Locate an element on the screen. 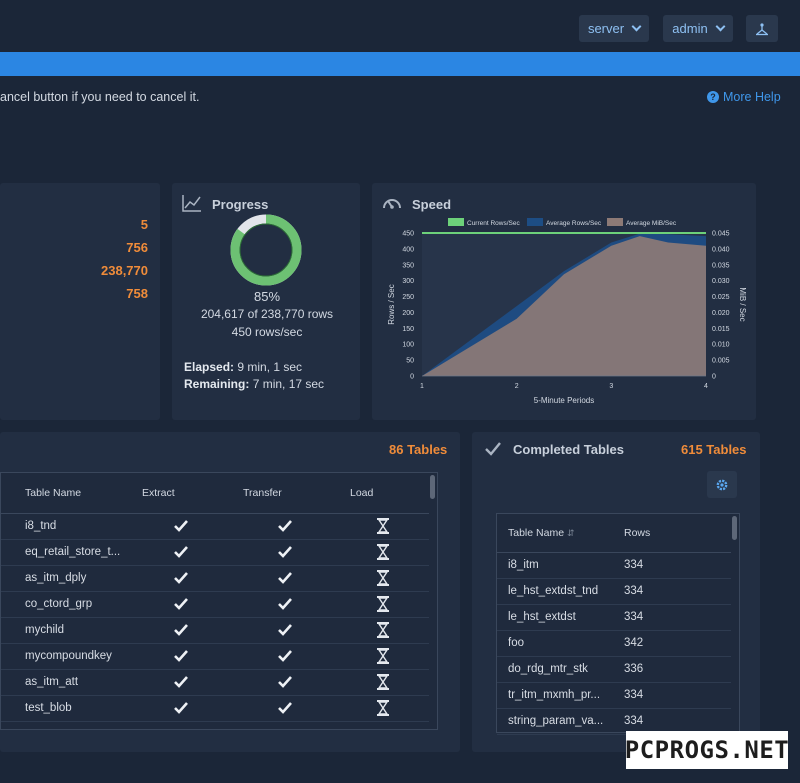  row-count: 342 is located at coordinates (634, 643).